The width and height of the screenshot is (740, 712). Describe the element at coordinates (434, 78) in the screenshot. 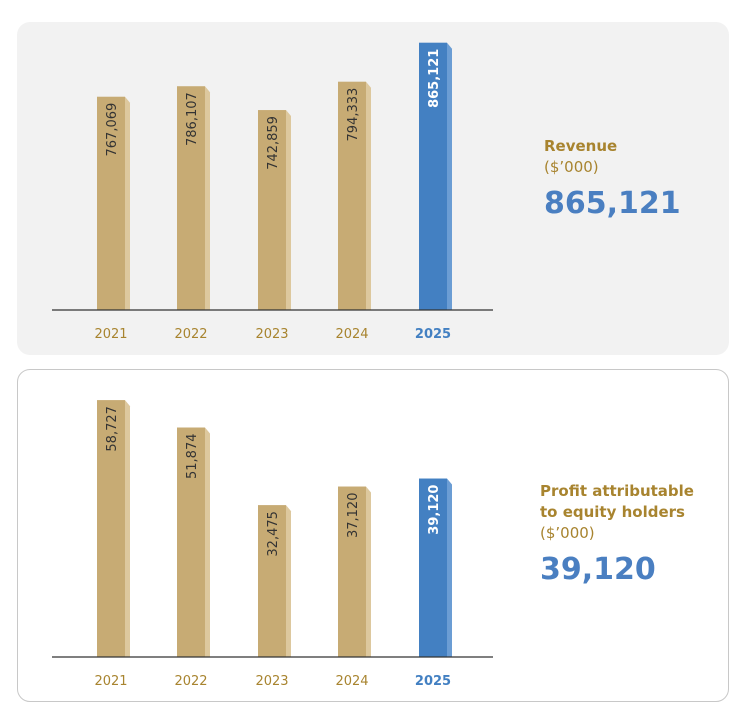

I see `value-label: 865,121` at that location.